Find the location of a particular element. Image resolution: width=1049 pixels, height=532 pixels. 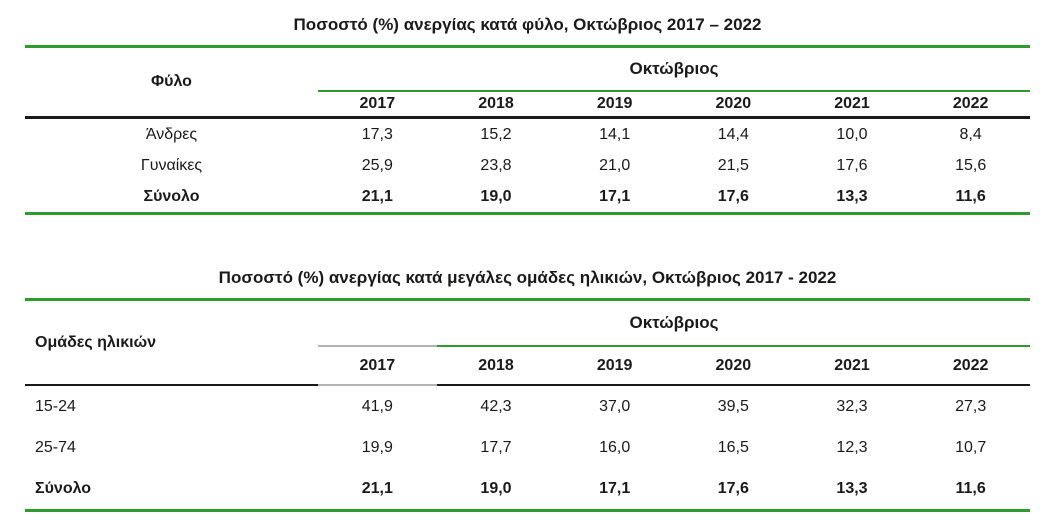

cell-value: 10,7 is located at coordinates (971, 447).